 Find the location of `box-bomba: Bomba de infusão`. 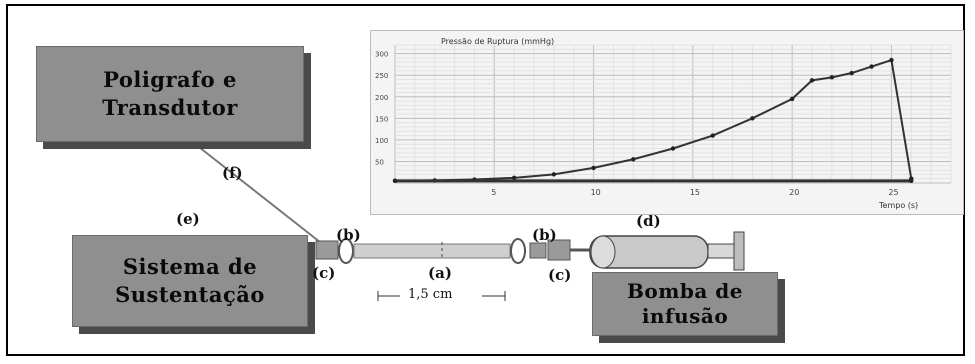

box-bomba: Bomba de infusão is located at coordinates (685, 304).